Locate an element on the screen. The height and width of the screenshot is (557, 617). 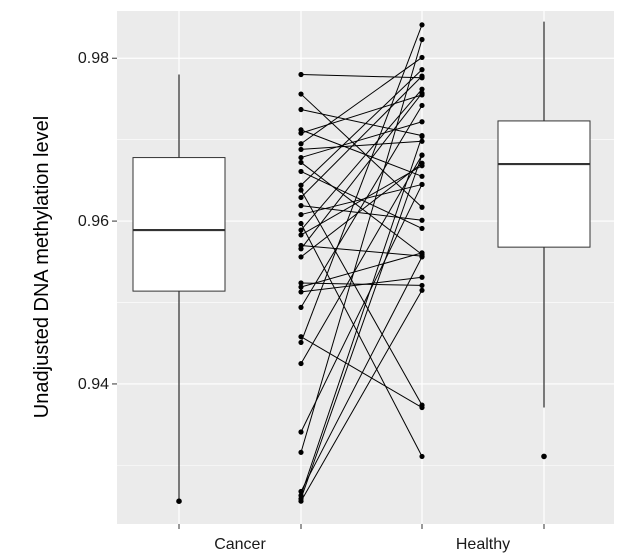
y-tick-label: 0.96 is located at coordinates (93, 221).